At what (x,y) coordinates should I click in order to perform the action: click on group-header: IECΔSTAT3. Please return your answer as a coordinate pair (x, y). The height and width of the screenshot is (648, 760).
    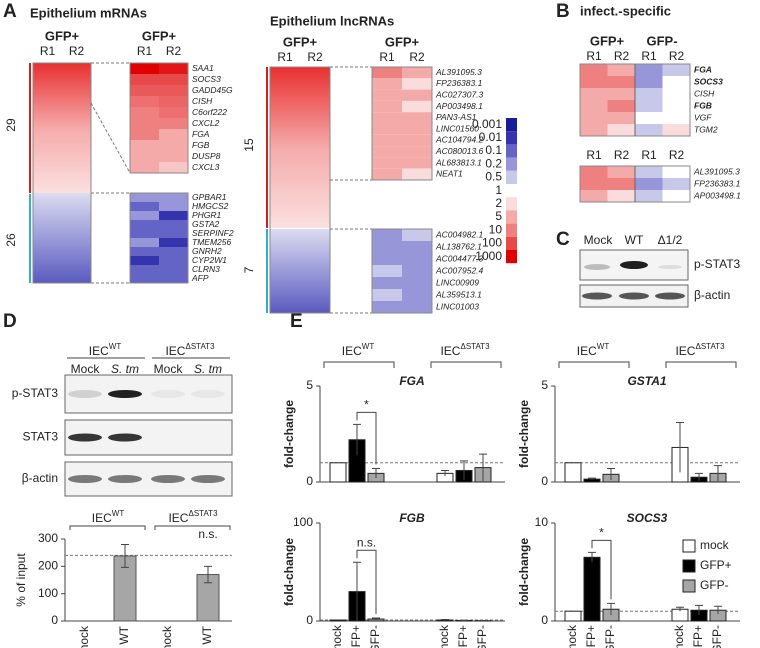
    Looking at the image, I should click on (465, 350).